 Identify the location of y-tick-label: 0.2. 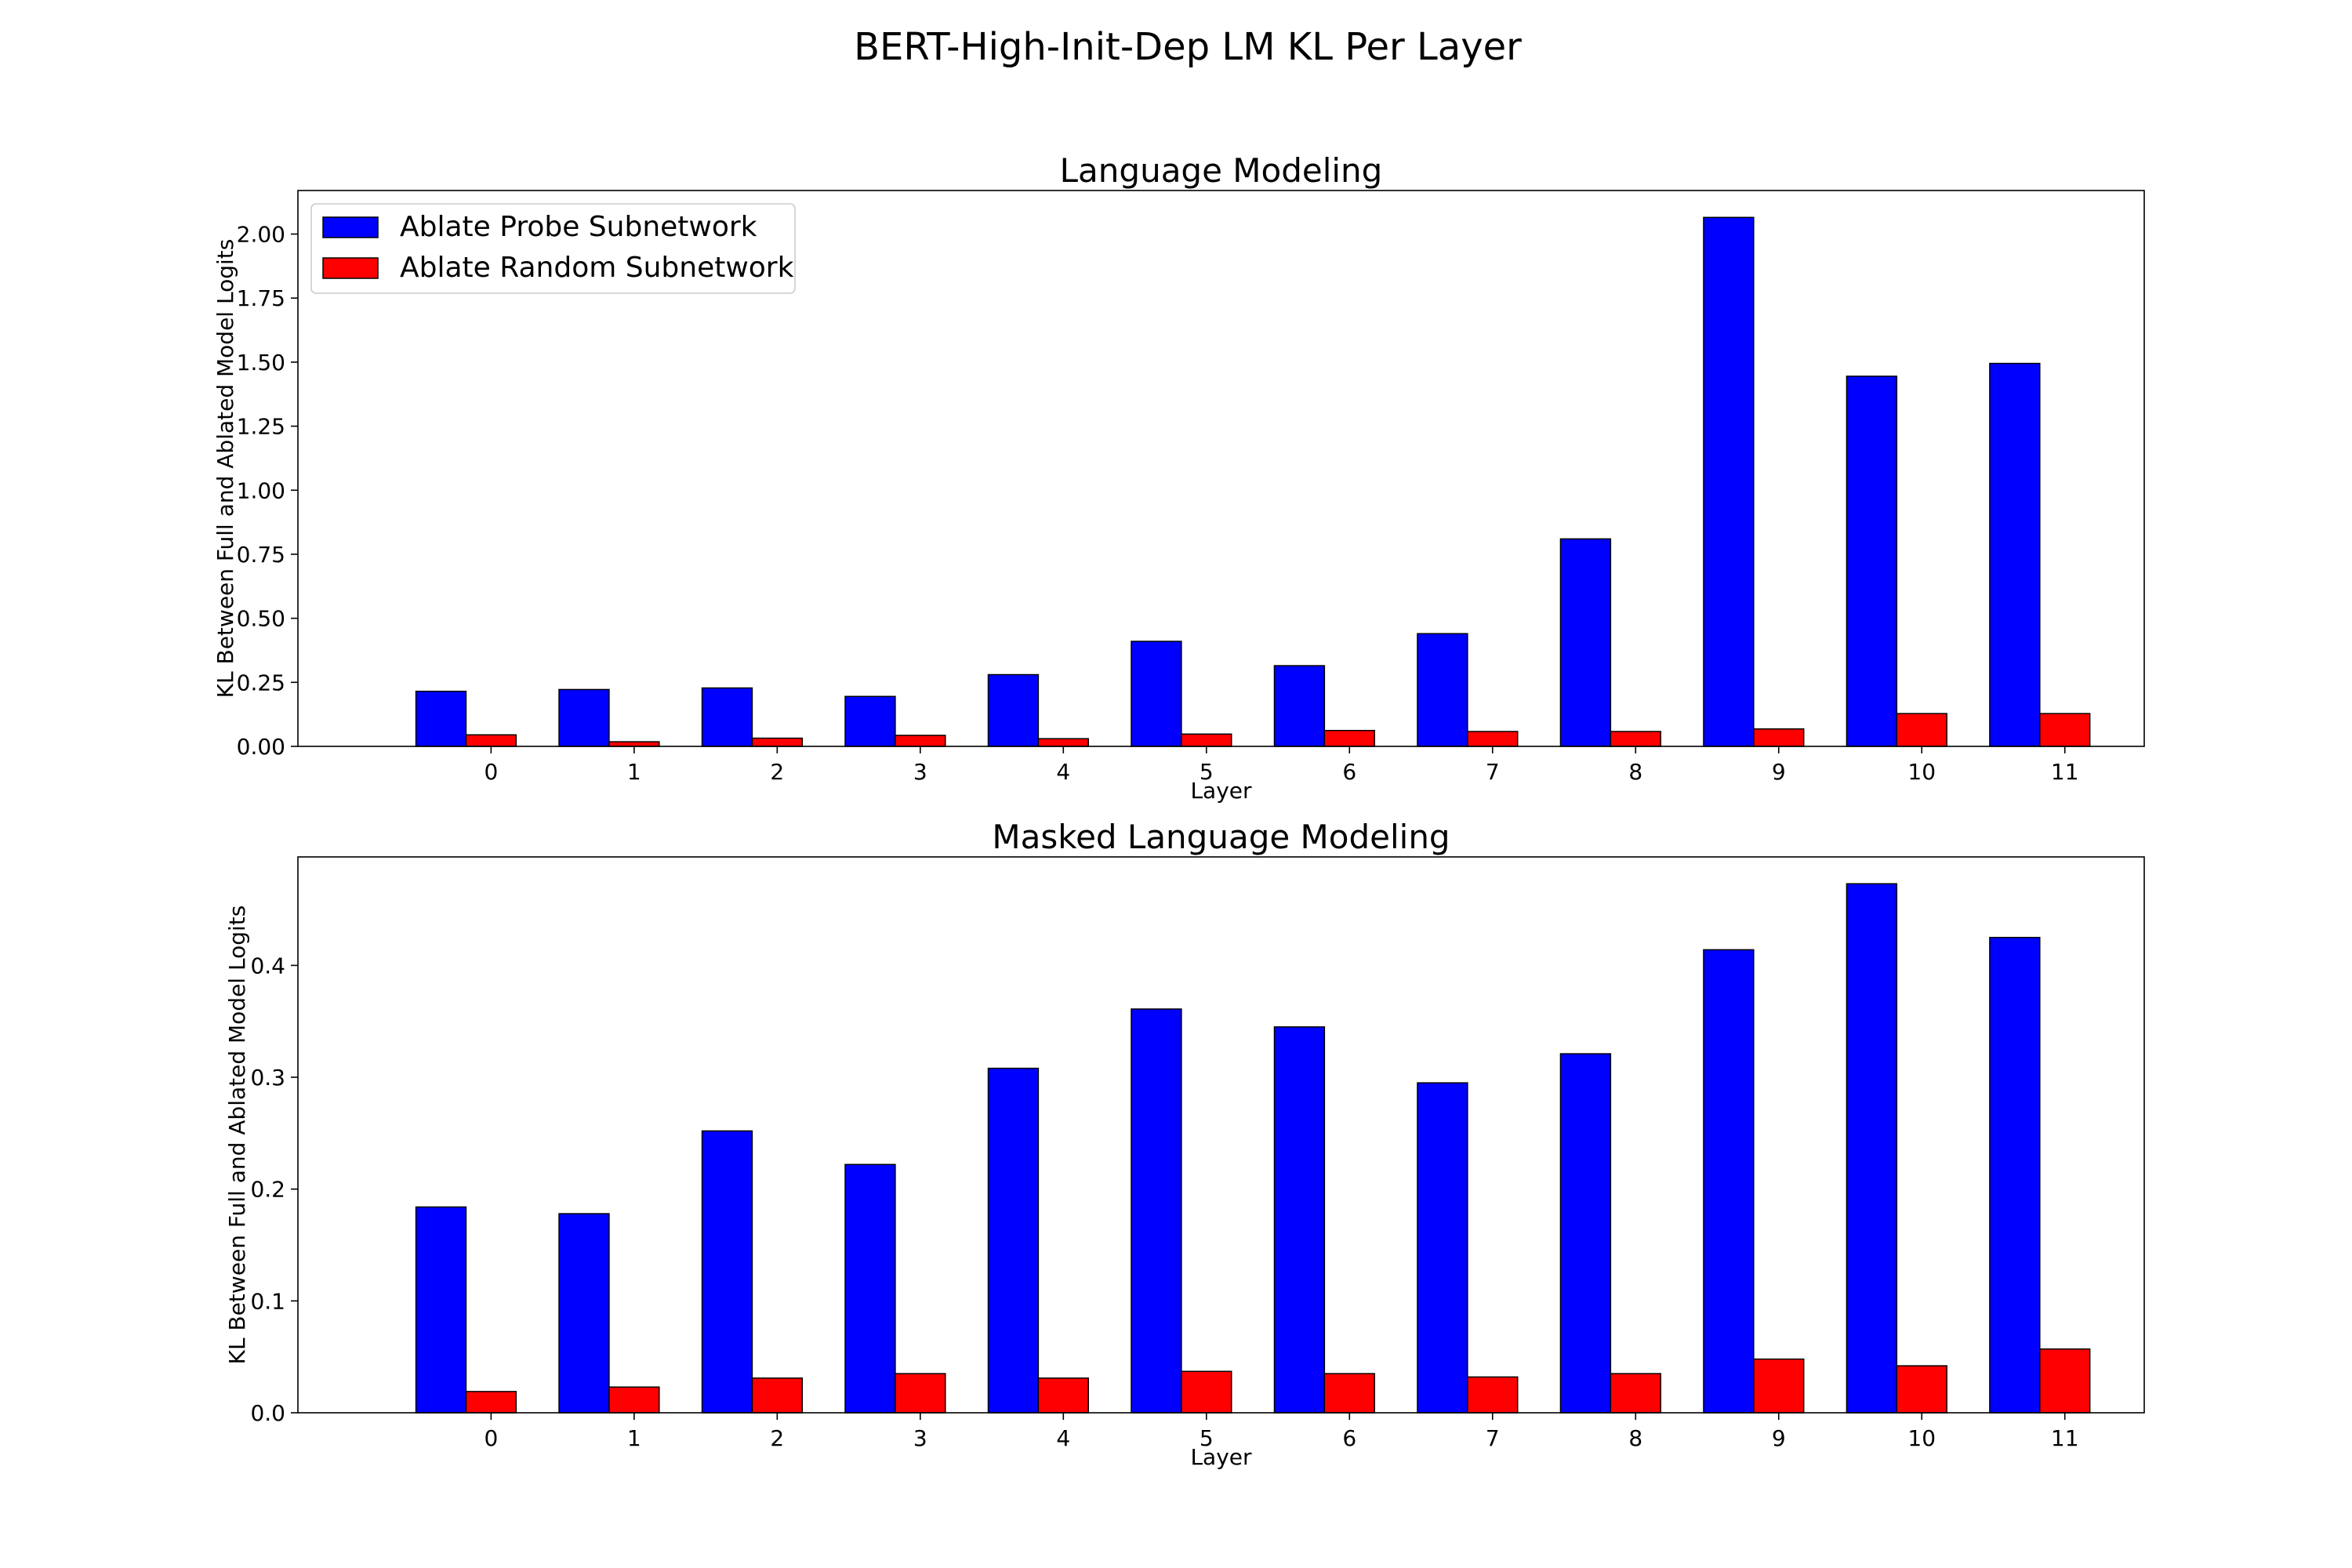
(267, 1190).